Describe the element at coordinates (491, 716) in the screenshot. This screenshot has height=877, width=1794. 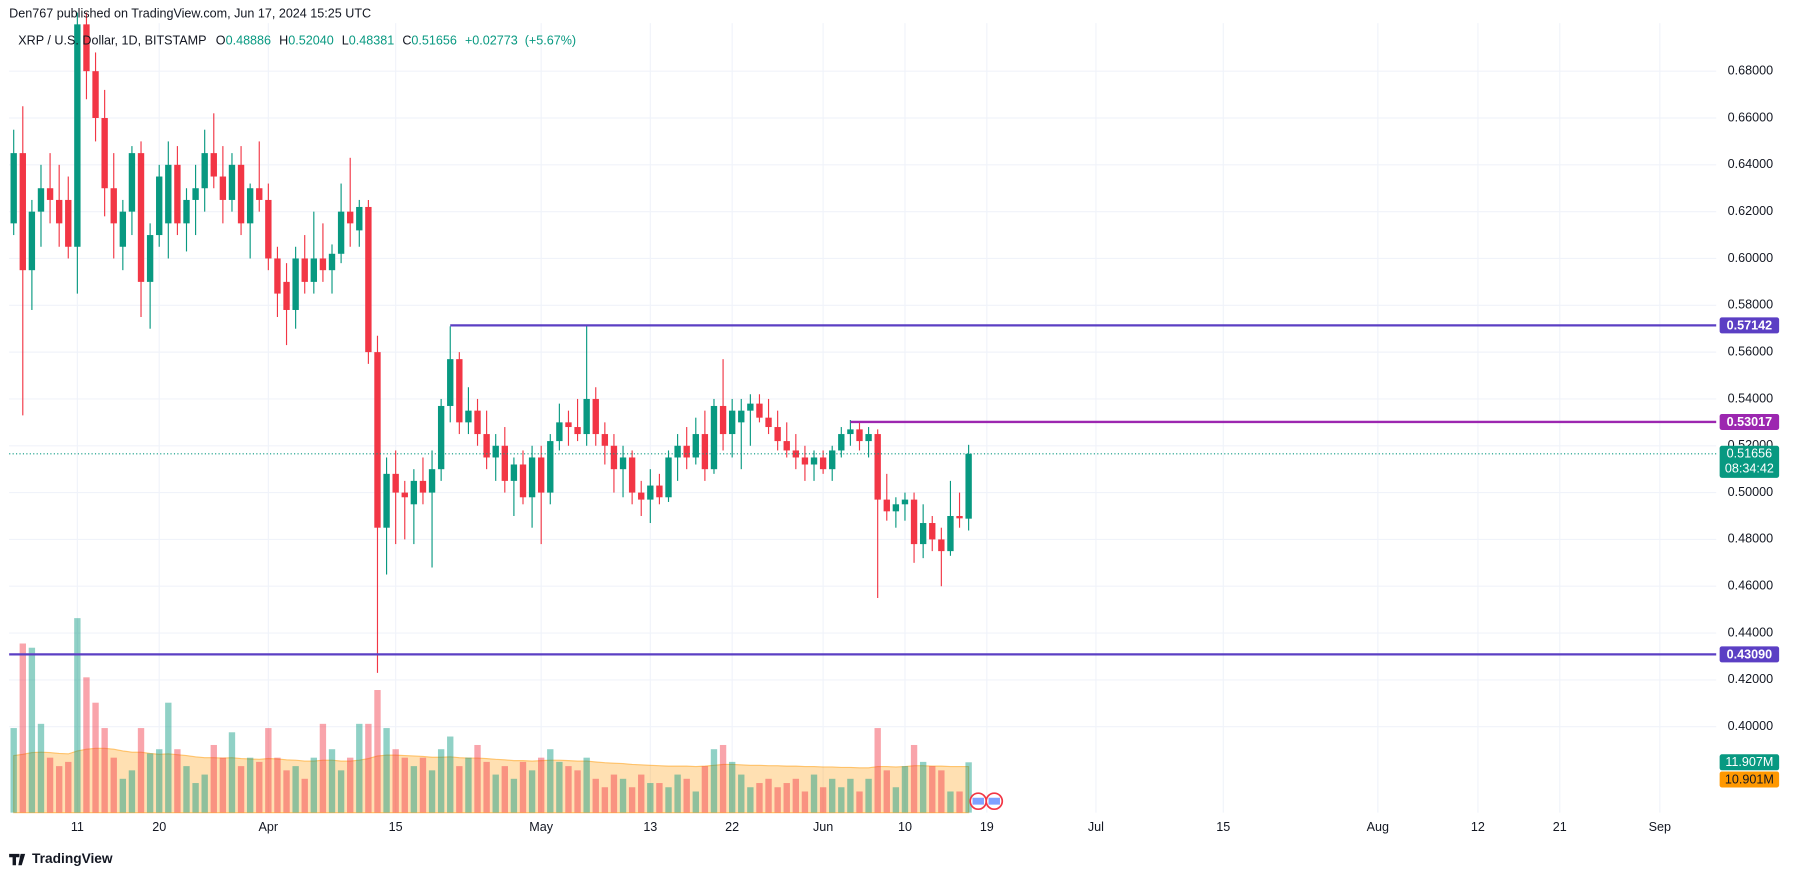
I see `volume-pane` at that location.